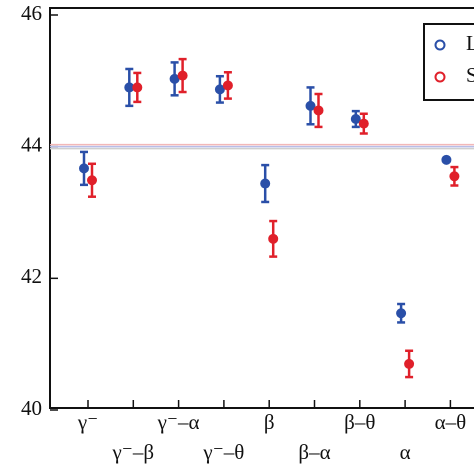  Describe the element at coordinates (31, 276) in the screenshot. I see `y-tick-label: 42` at that location.